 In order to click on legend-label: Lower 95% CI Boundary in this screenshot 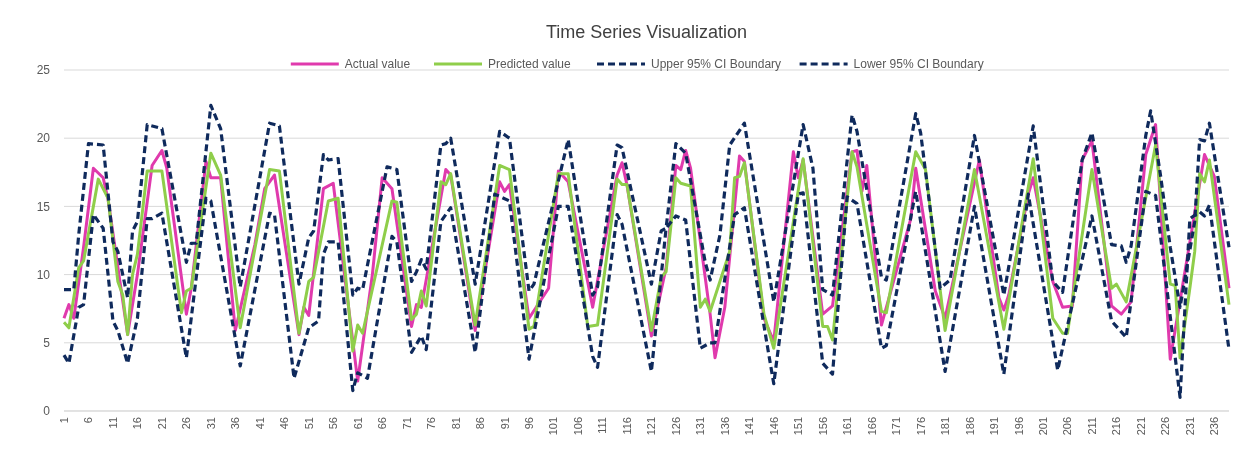, I will do `click(918, 64)`.